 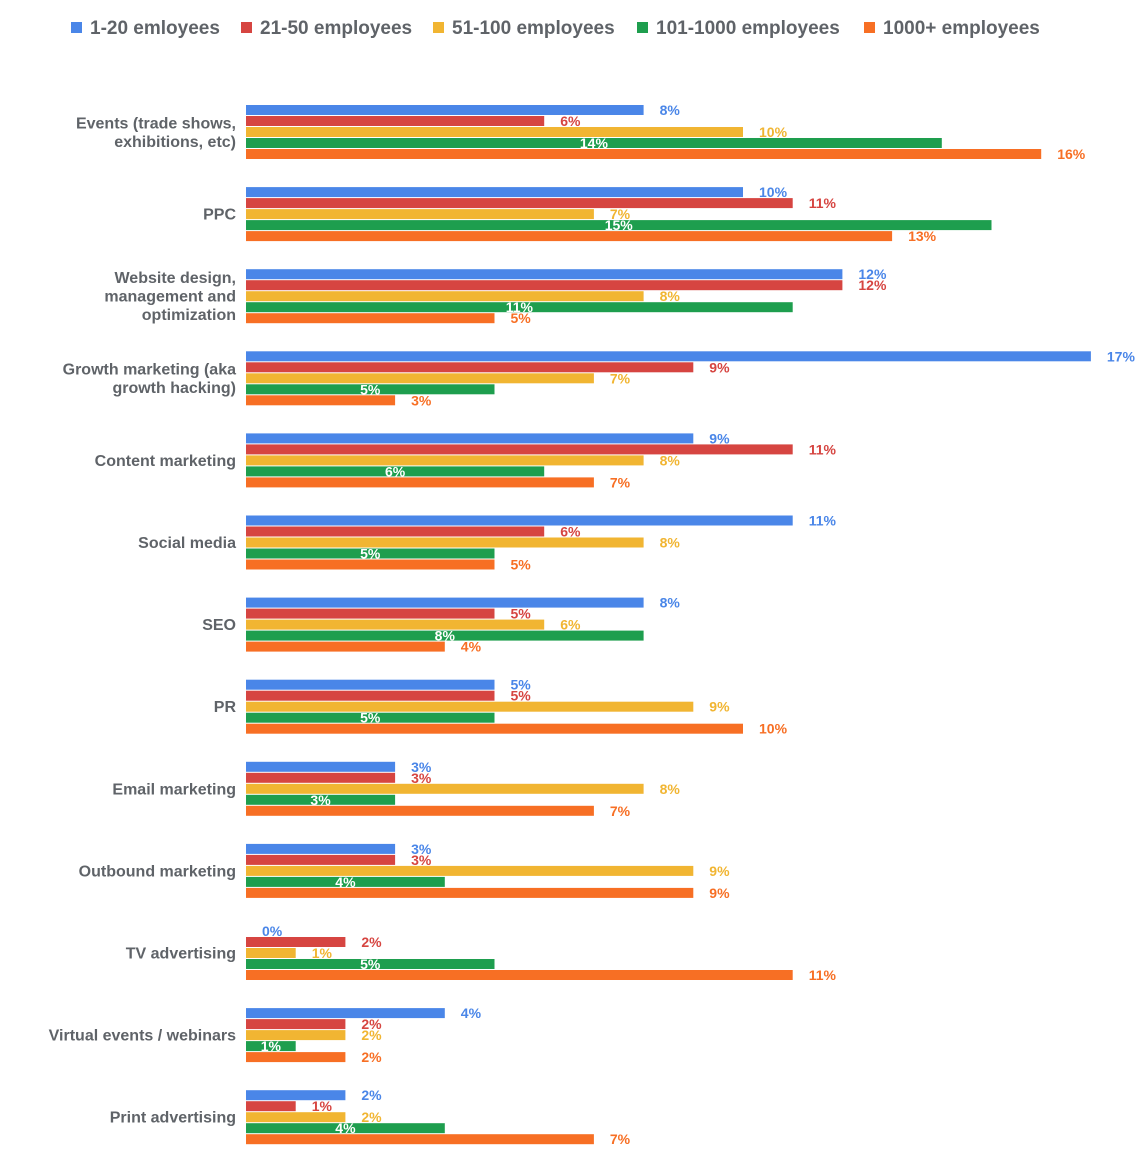 I want to click on data-label: 0%, so click(x=272, y=931).